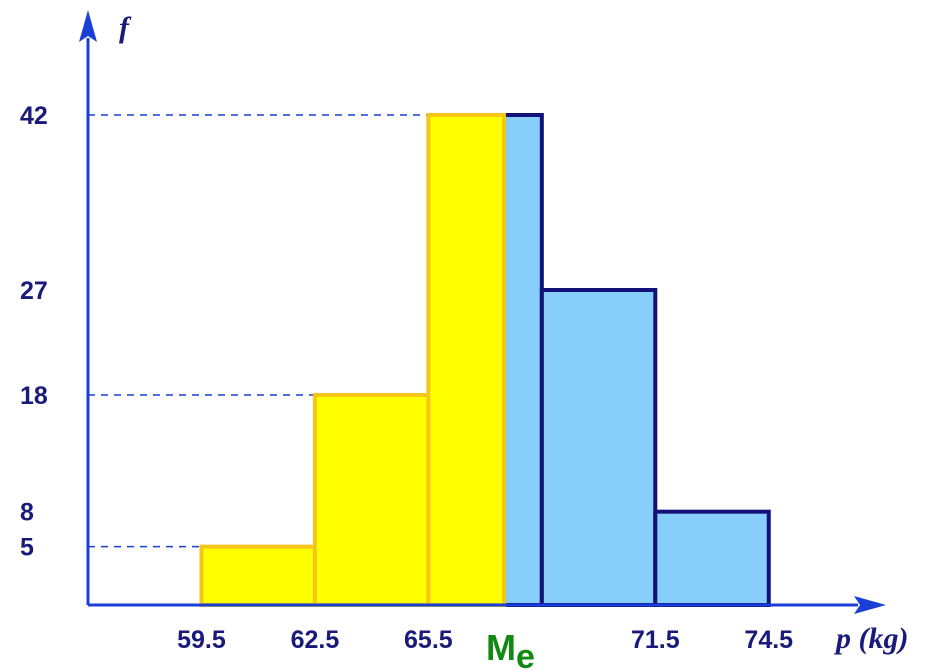 This screenshot has height=671, width=930. Describe the element at coordinates (27, 548) in the screenshot. I see `y-tick-label-5: 5` at that location.